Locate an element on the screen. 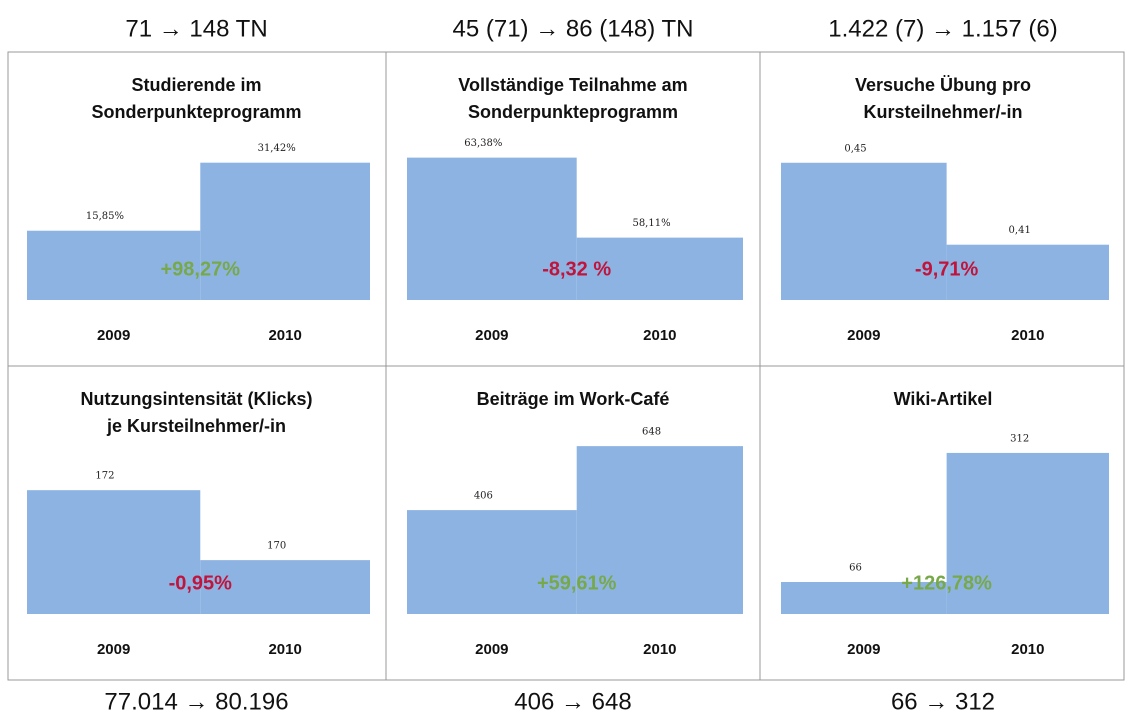 The image size is (1132, 717). chart-title: Kursteilnehmer/-in is located at coordinates (942, 112).